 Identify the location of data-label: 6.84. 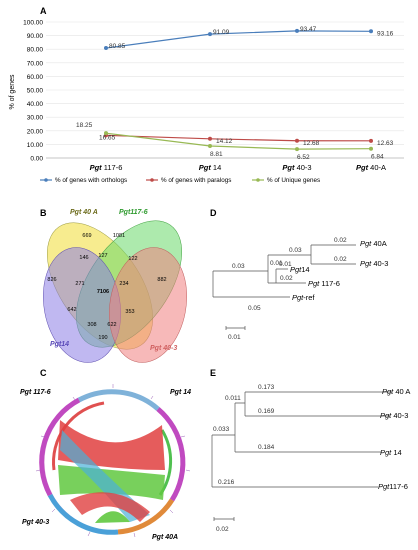
(377, 157).